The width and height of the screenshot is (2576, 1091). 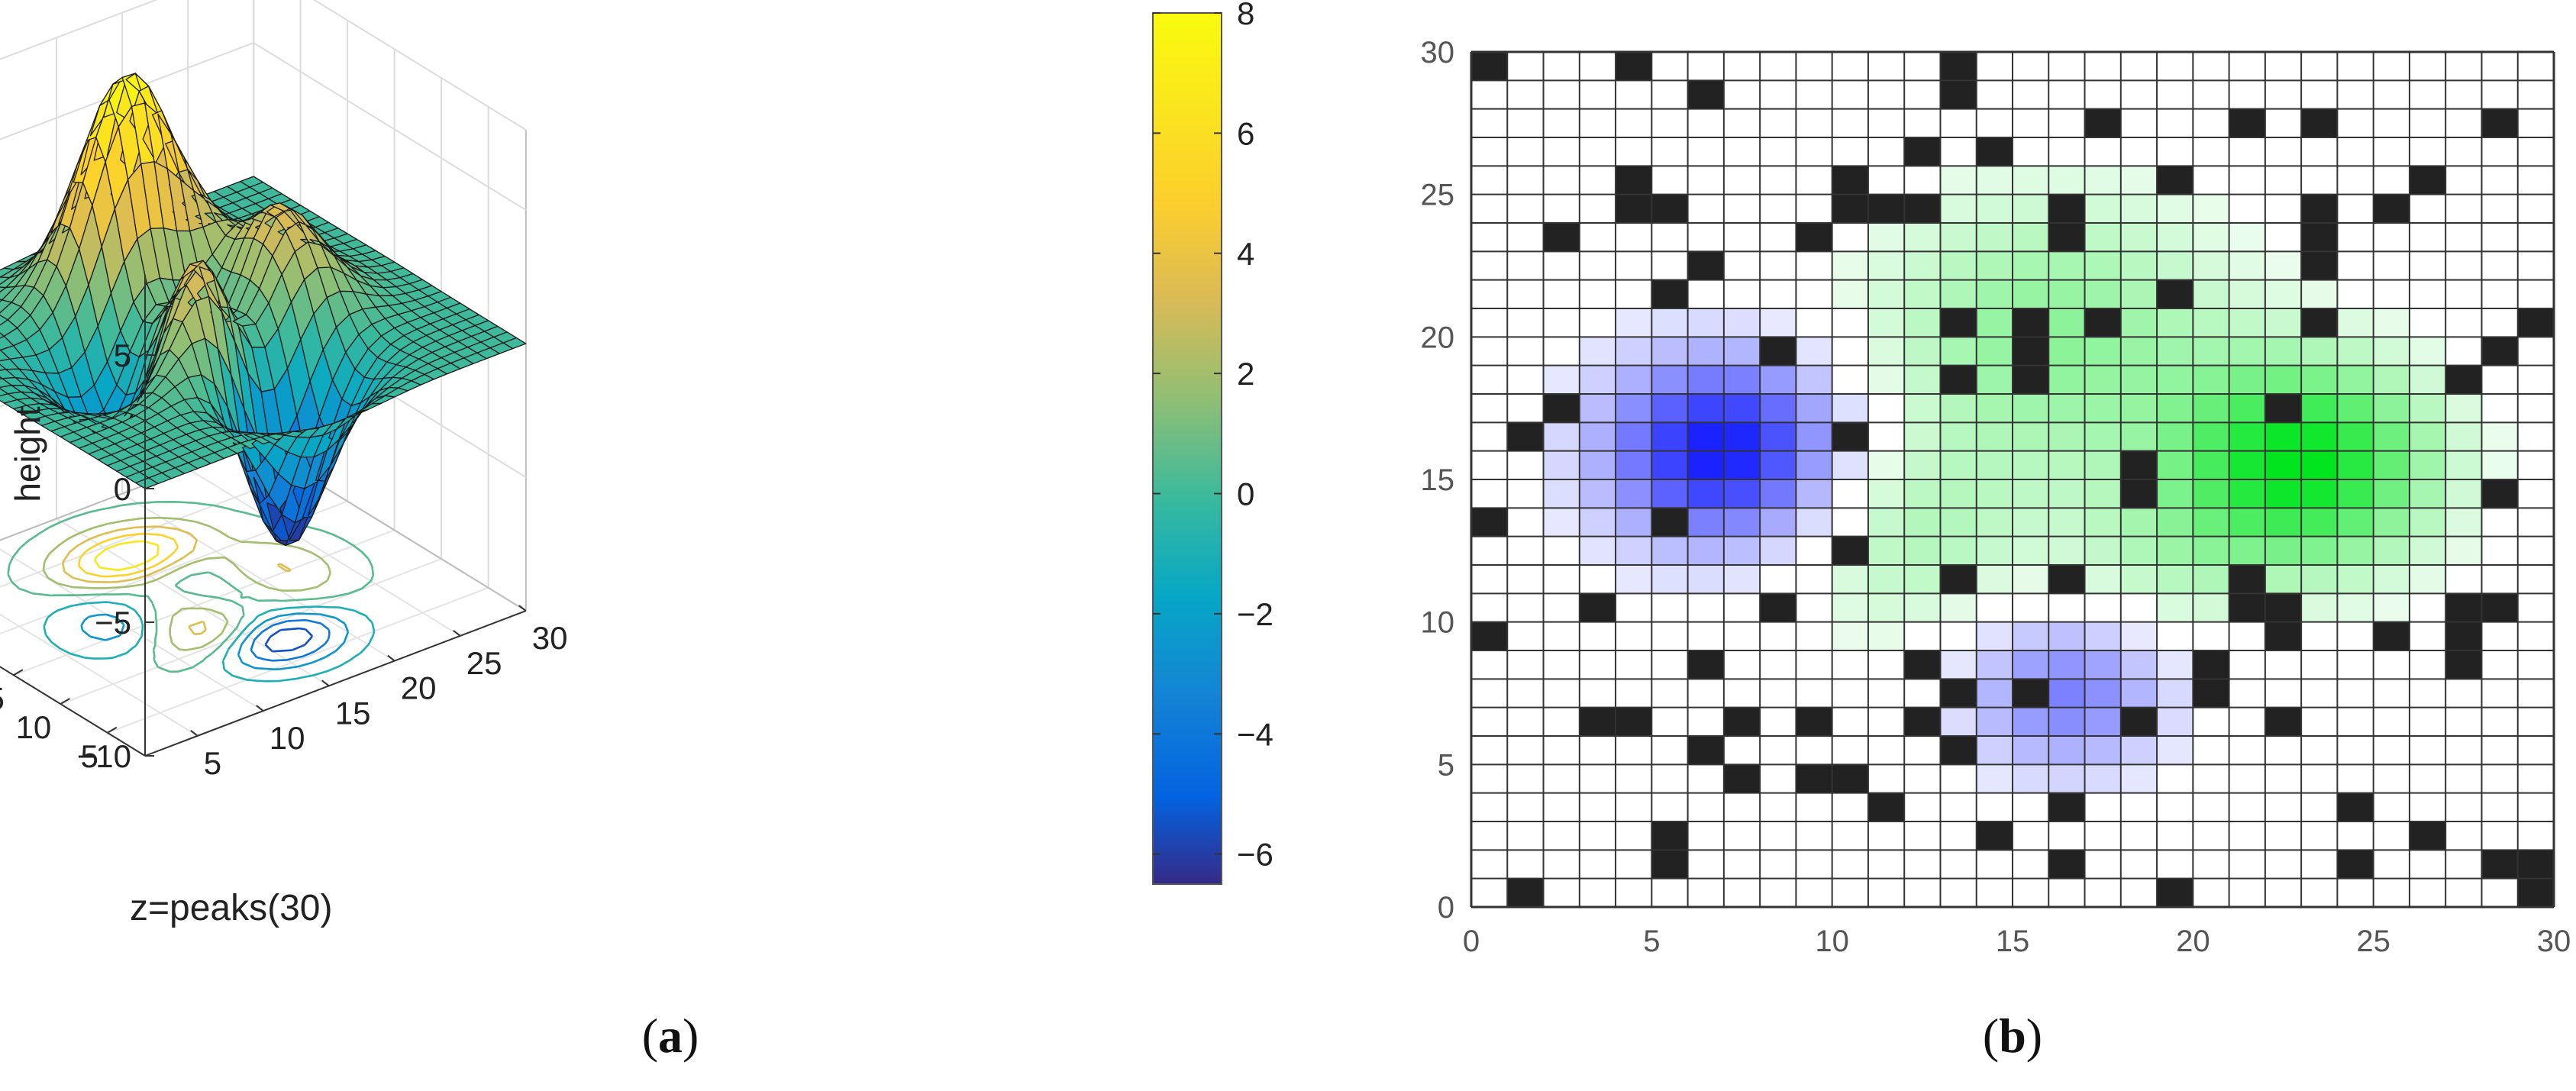 I want to click on y-tick, so click(x=18, y=672).